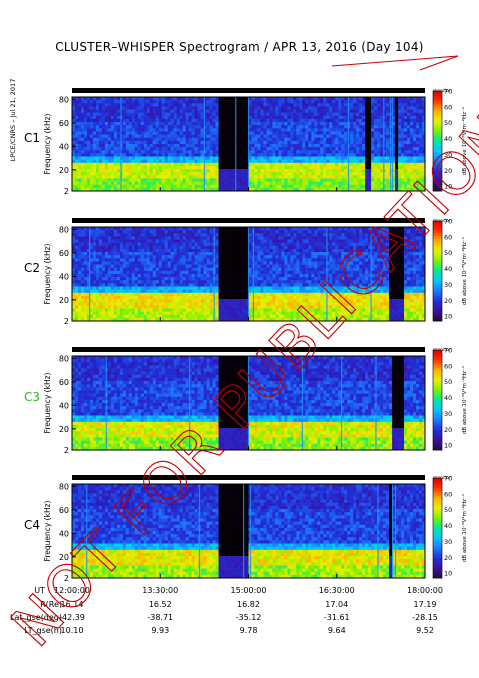  What do you see at coordinates (248, 90) in the screenshot?
I see `status-strip` at bounding box center [248, 90].